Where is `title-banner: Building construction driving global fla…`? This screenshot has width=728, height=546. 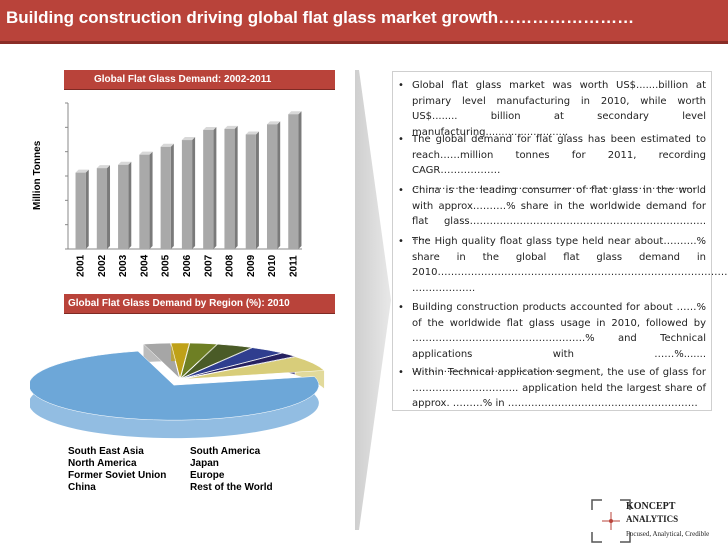 title-banner: Building construction driving global fla… is located at coordinates (364, 22).